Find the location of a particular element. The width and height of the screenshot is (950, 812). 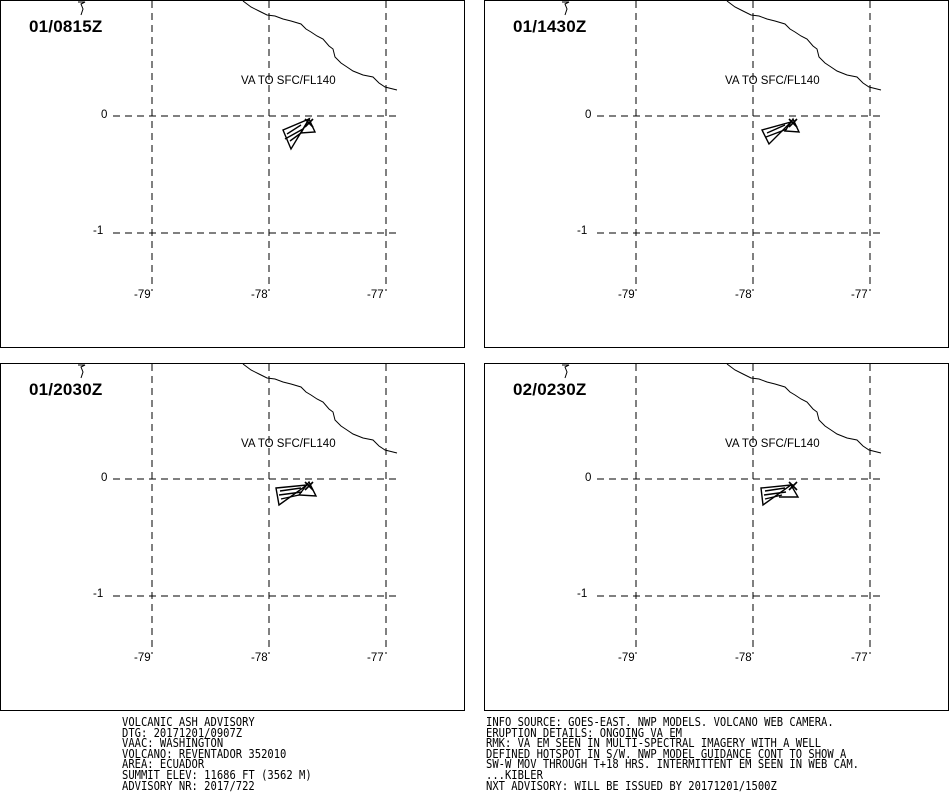

panel-time-label: 01/2030Z is located at coordinates (66, 389).